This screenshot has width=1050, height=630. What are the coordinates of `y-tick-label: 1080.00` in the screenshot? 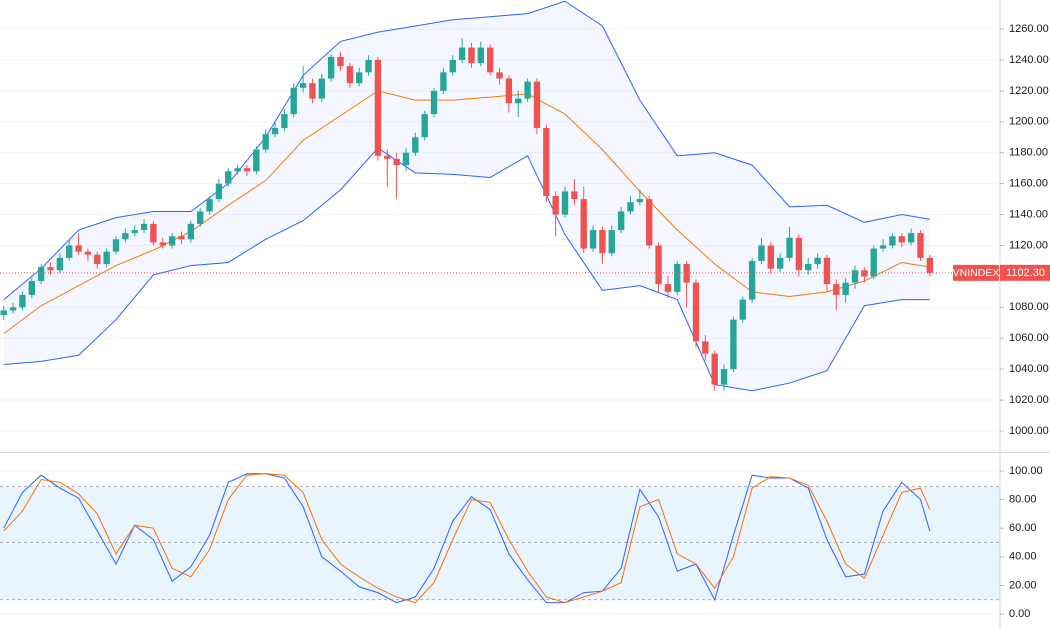 It's located at (1029, 307).